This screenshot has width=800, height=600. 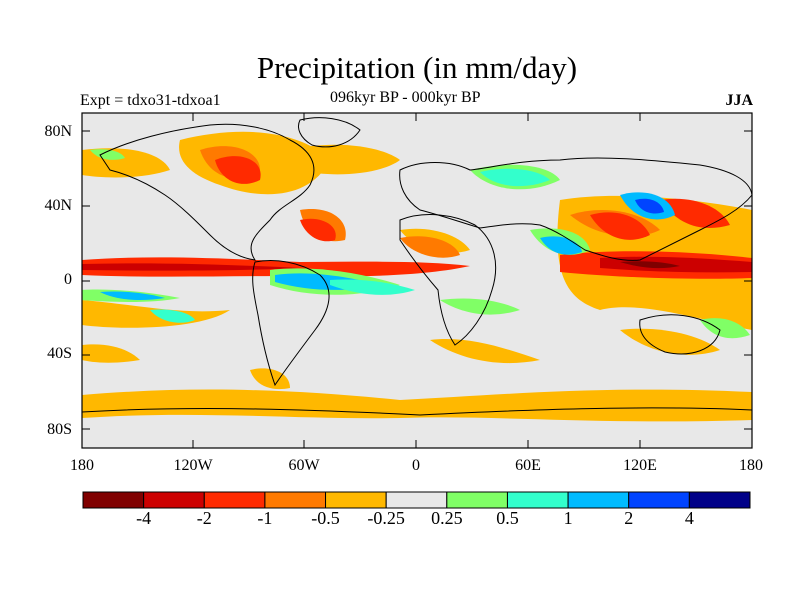 I want to click on map-title: Precipitation (in mm/day), so click(x=417, y=67).